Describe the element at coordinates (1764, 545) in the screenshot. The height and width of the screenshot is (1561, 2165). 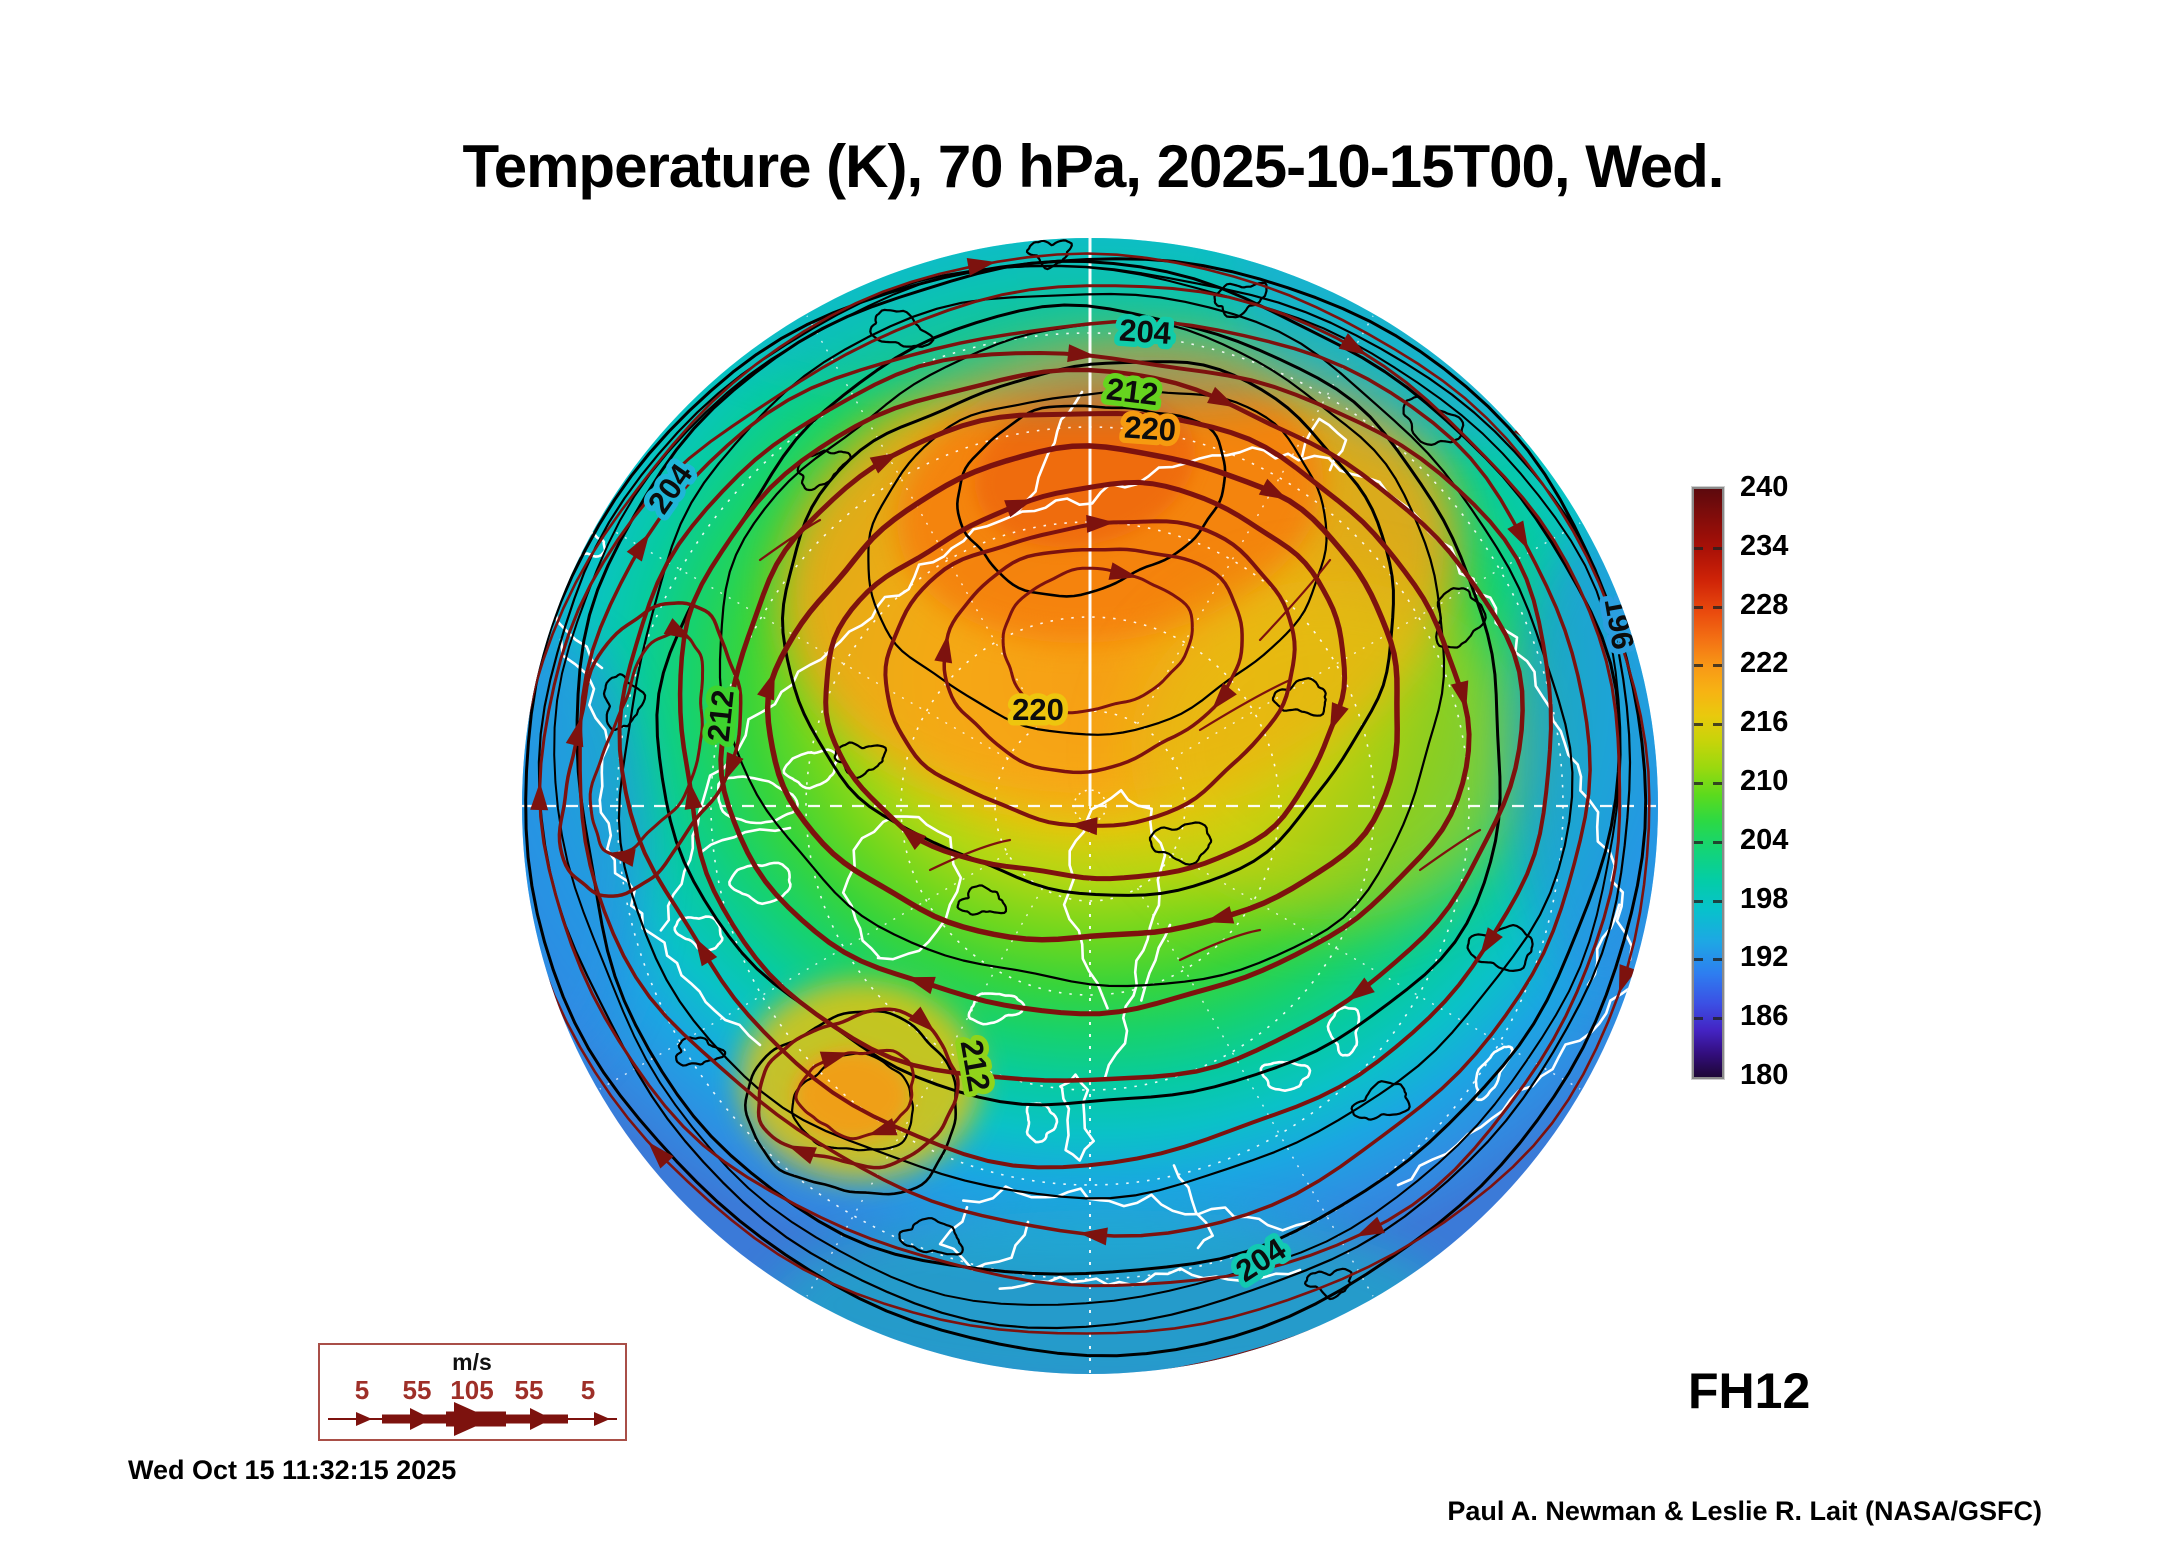
I see `colorbar-tick-label: 234` at that location.